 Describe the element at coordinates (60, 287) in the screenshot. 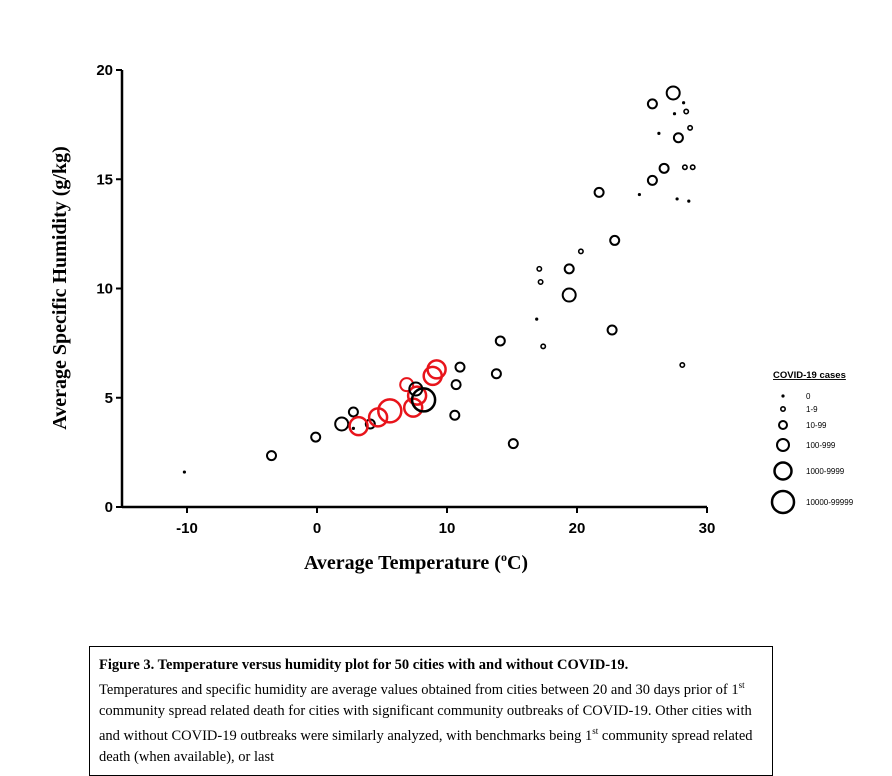

I see `y-axis-title: Average Specific Humidity (g/kg)` at that location.